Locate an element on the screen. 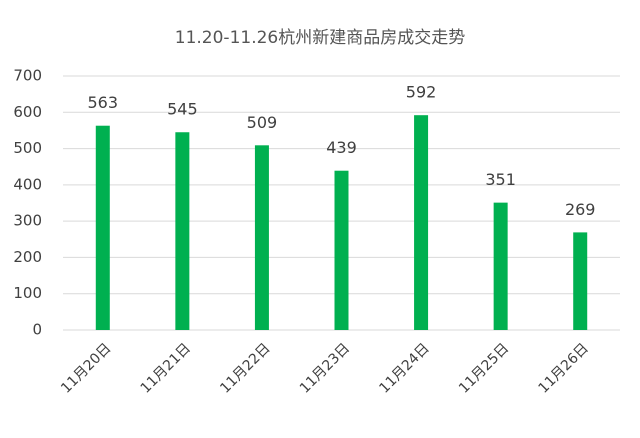 Image resolution: width=640 pixels, height=438 pixels. y-tick-label: 400 is located at coordinates (27, 184).